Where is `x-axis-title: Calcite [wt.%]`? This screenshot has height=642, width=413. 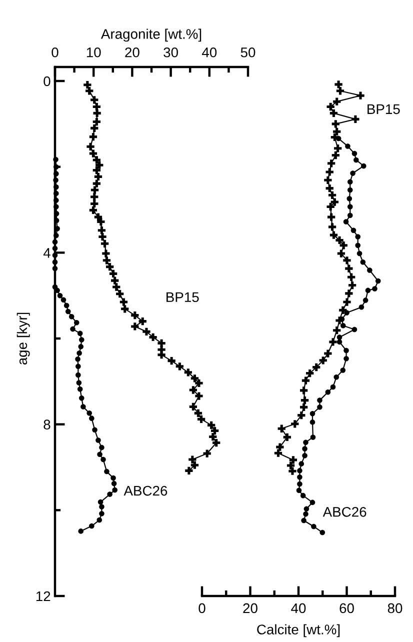 x-axis-title: Calcite [wt.%] is located at coordinates (298, 631).